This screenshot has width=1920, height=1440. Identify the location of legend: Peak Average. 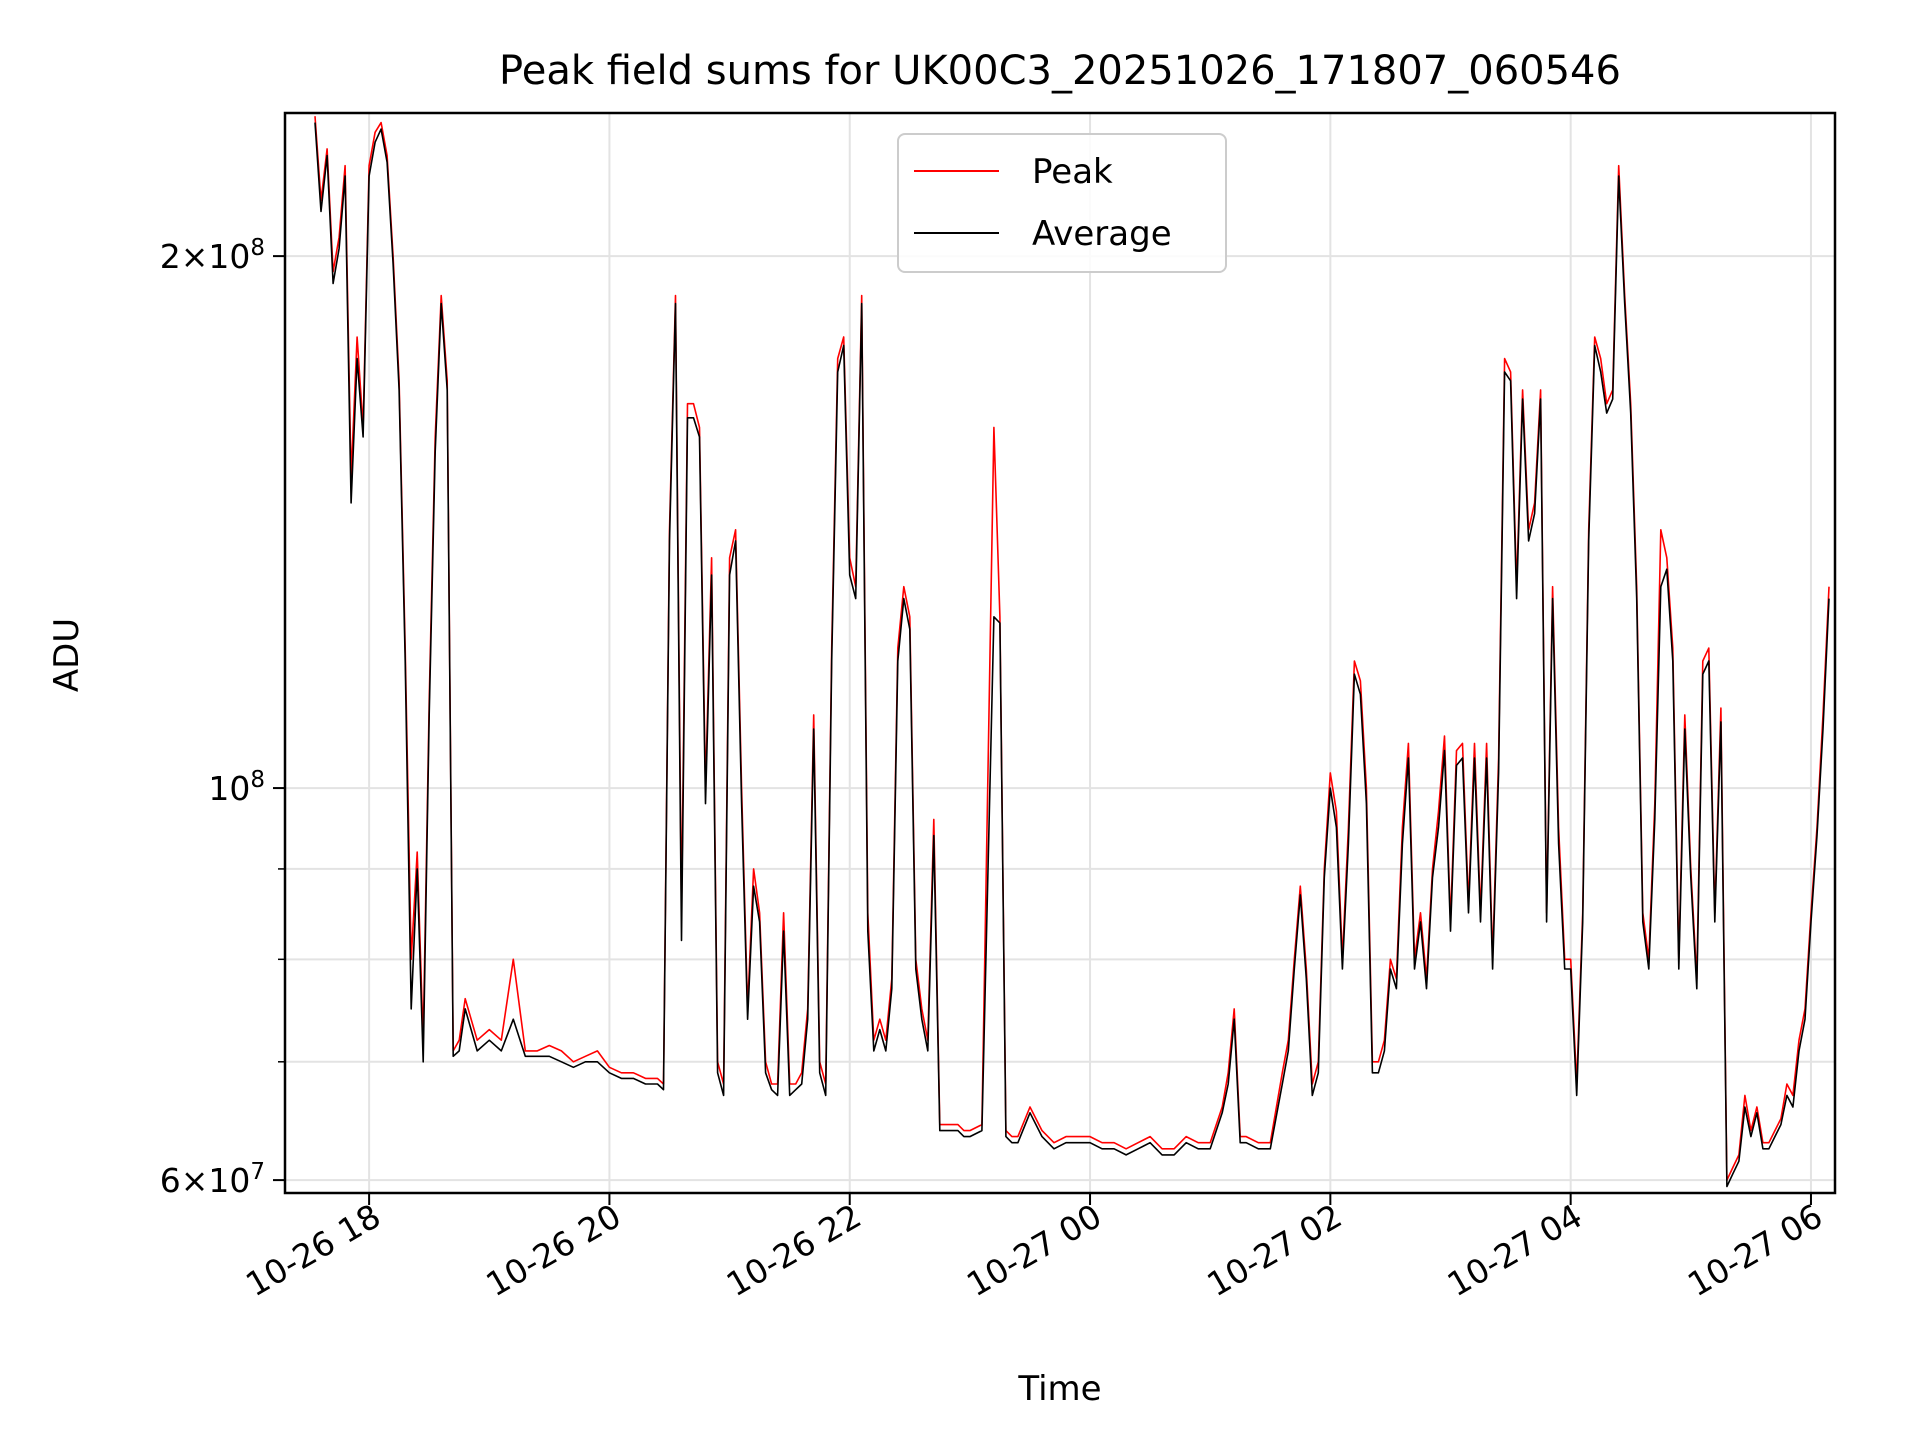
(1062, 203).